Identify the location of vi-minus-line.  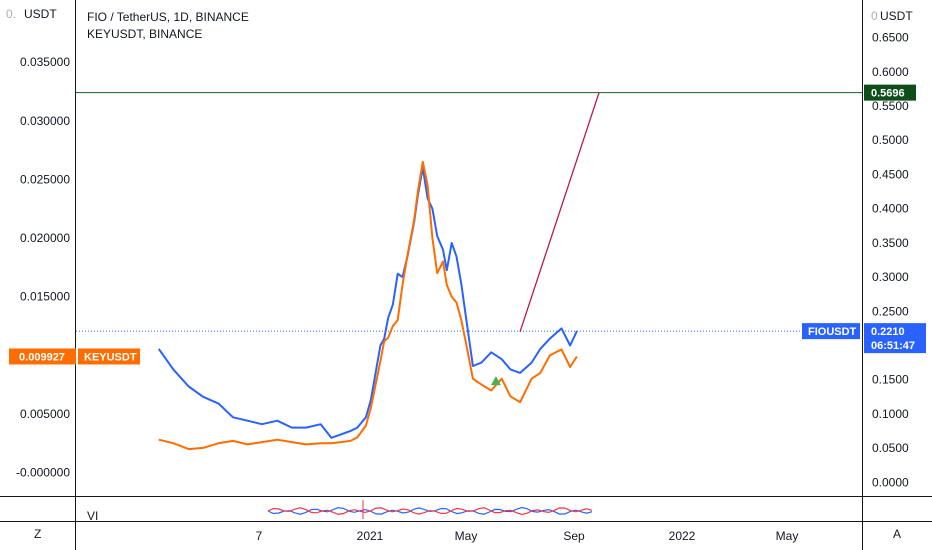
(430, 511).